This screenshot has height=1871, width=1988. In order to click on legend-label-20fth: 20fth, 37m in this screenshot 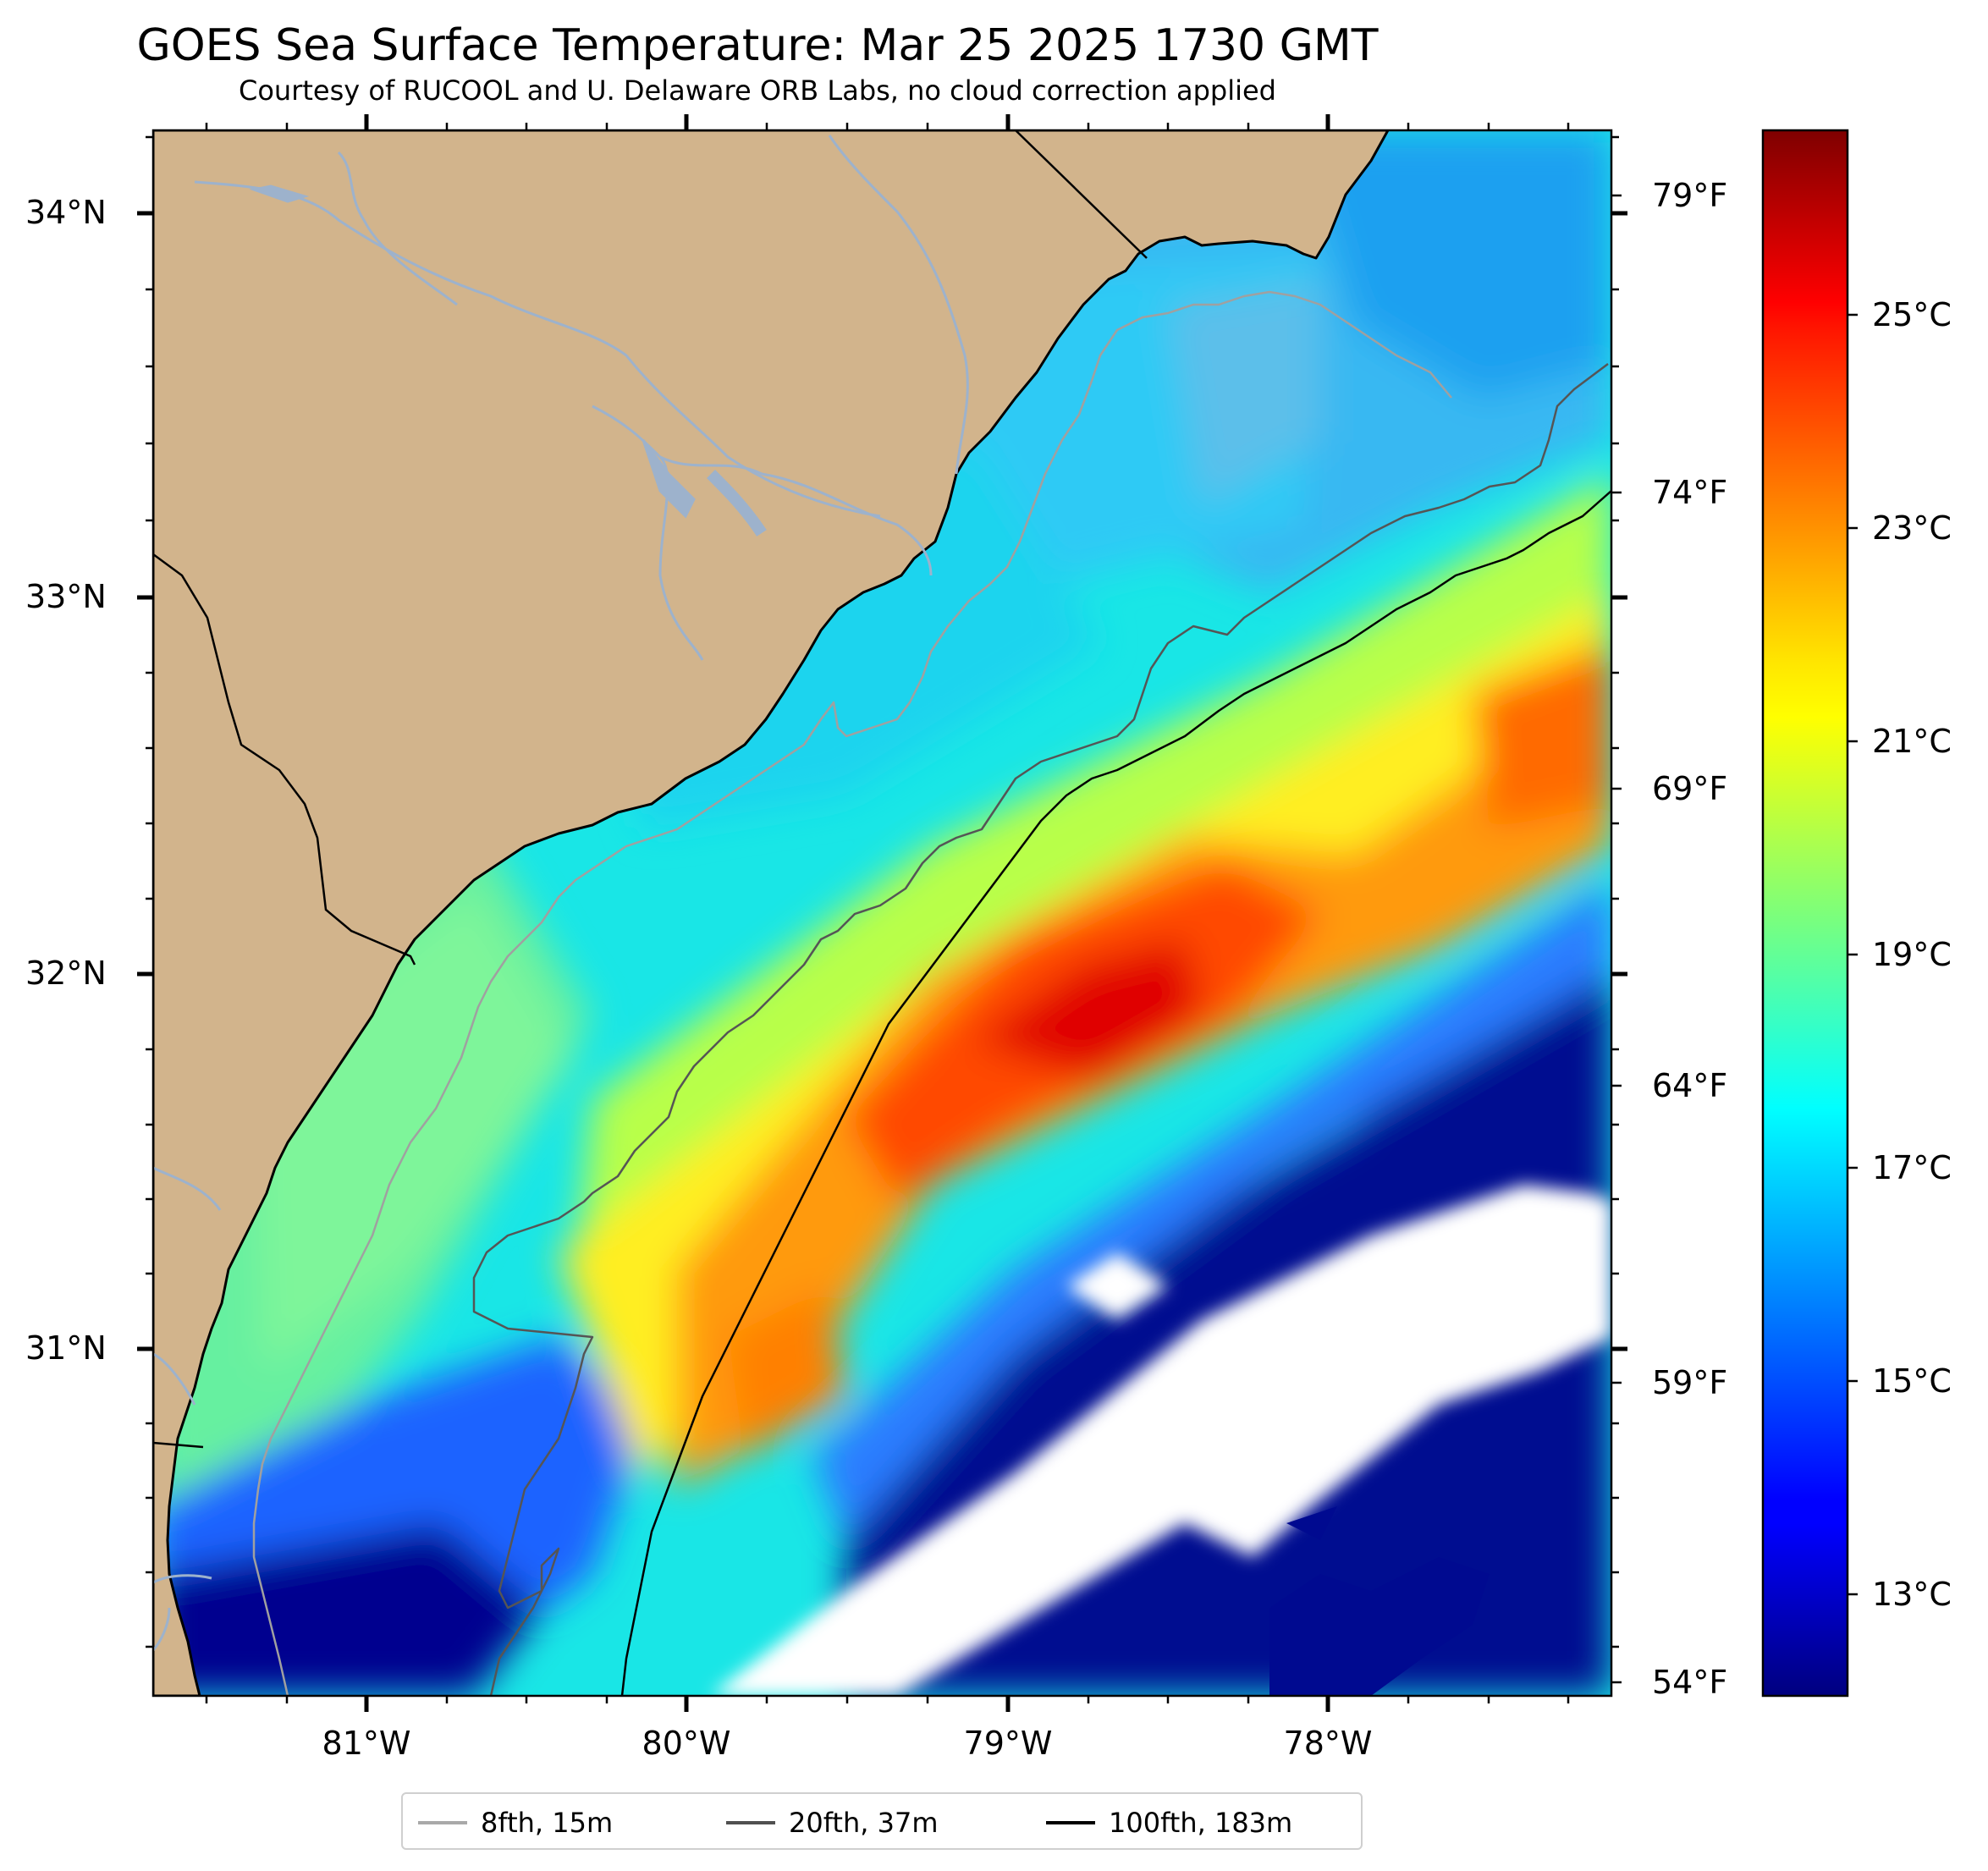, I will do `click(864, 1823)`.